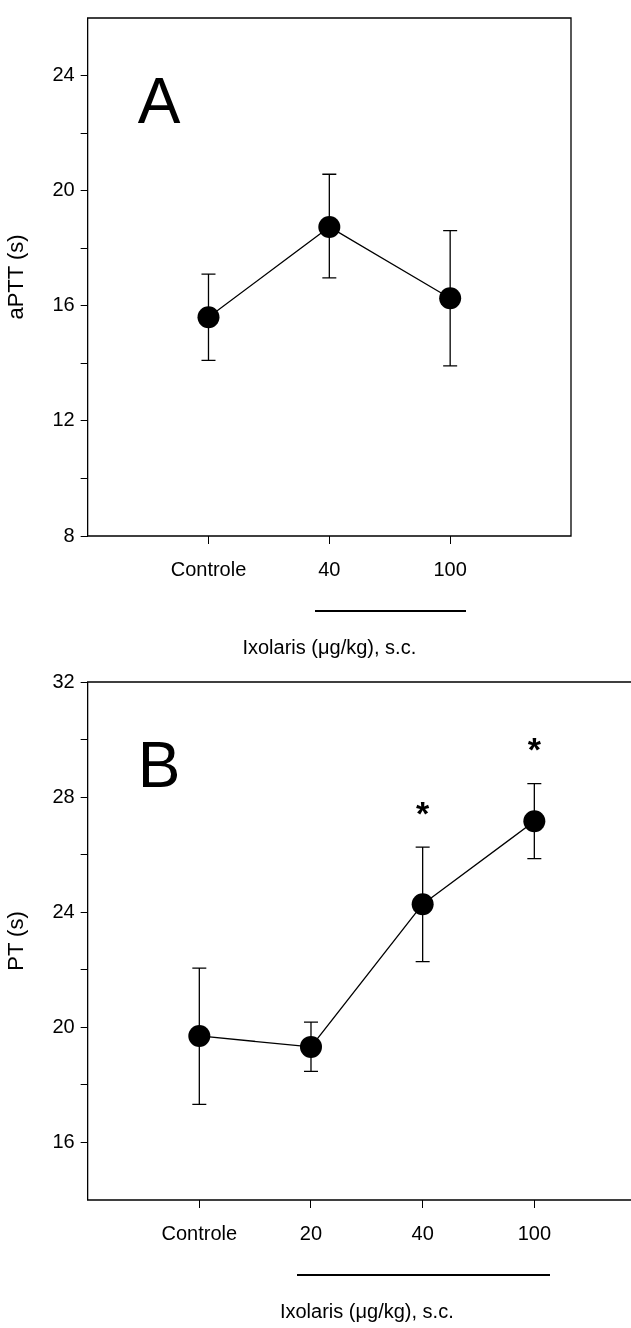 The height and width of the screenshot is (1328, 631). What do you see at coordinates (69, 534) in the screenshot?
I see `y-tick-label: 8` at bounding box center [69, 534].